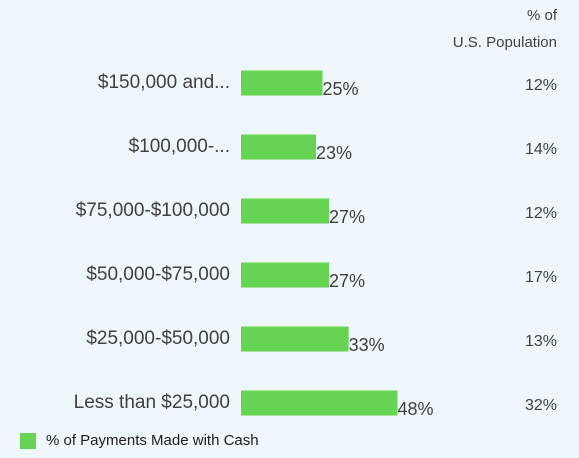 The width and height of the screenshot is (579, 458). What do you see at coordinates (341, 89) in the screenshot?
I see `value-label: 25%` at bounding box center [341, 89].